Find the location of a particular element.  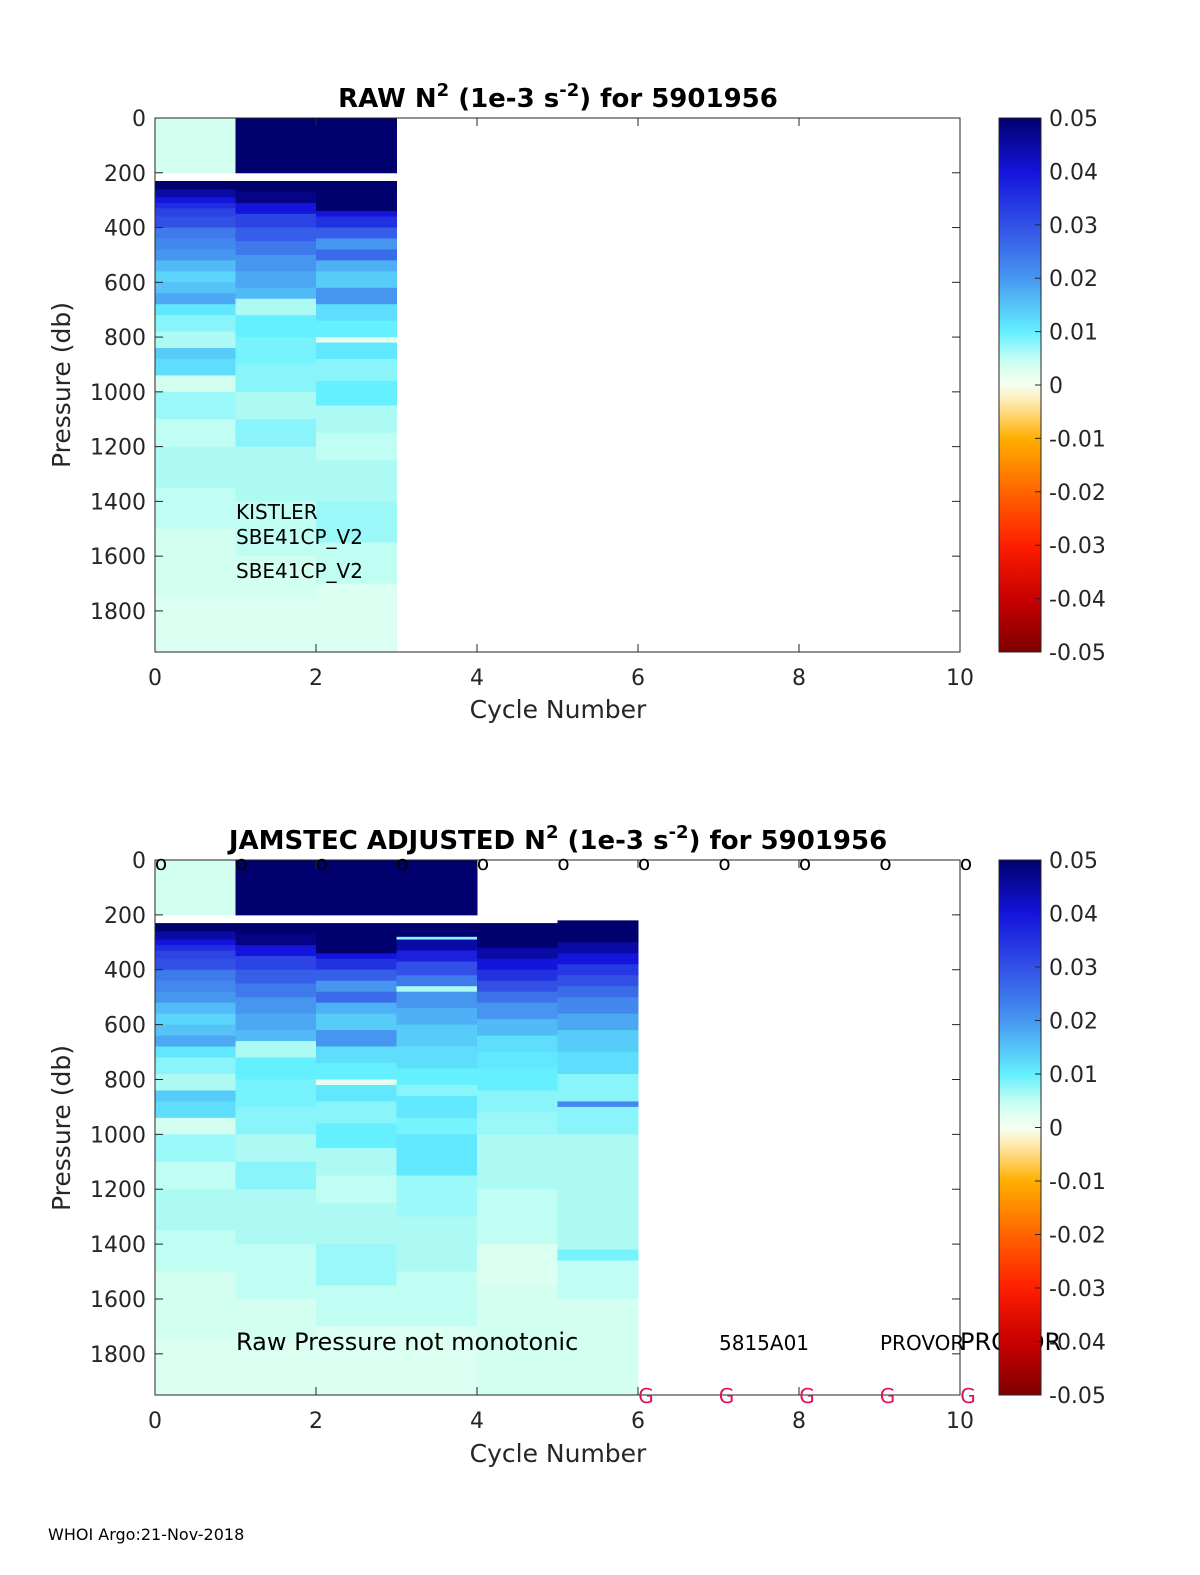

adjusted-n2-xlabel: Cycle Number is located at coordinates (558, 1453).